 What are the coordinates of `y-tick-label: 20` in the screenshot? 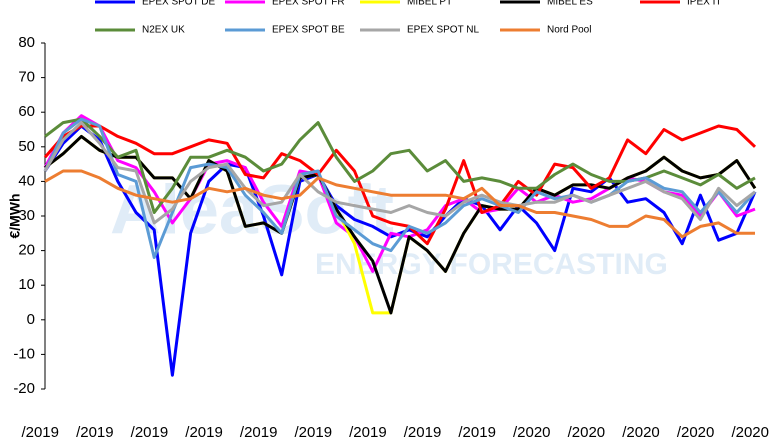 It's located at (26, 250).